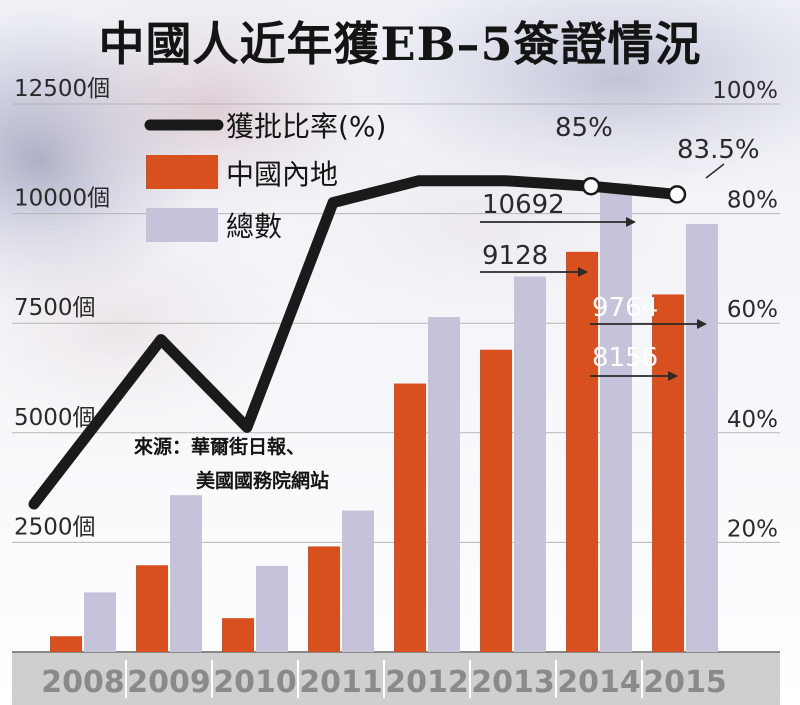 The height and width of the screenshot is (705, 800). What do you see at coordinates (530, 464) in the screenshot?
I see `bar-total-2013` at bounding box center [530, 464].